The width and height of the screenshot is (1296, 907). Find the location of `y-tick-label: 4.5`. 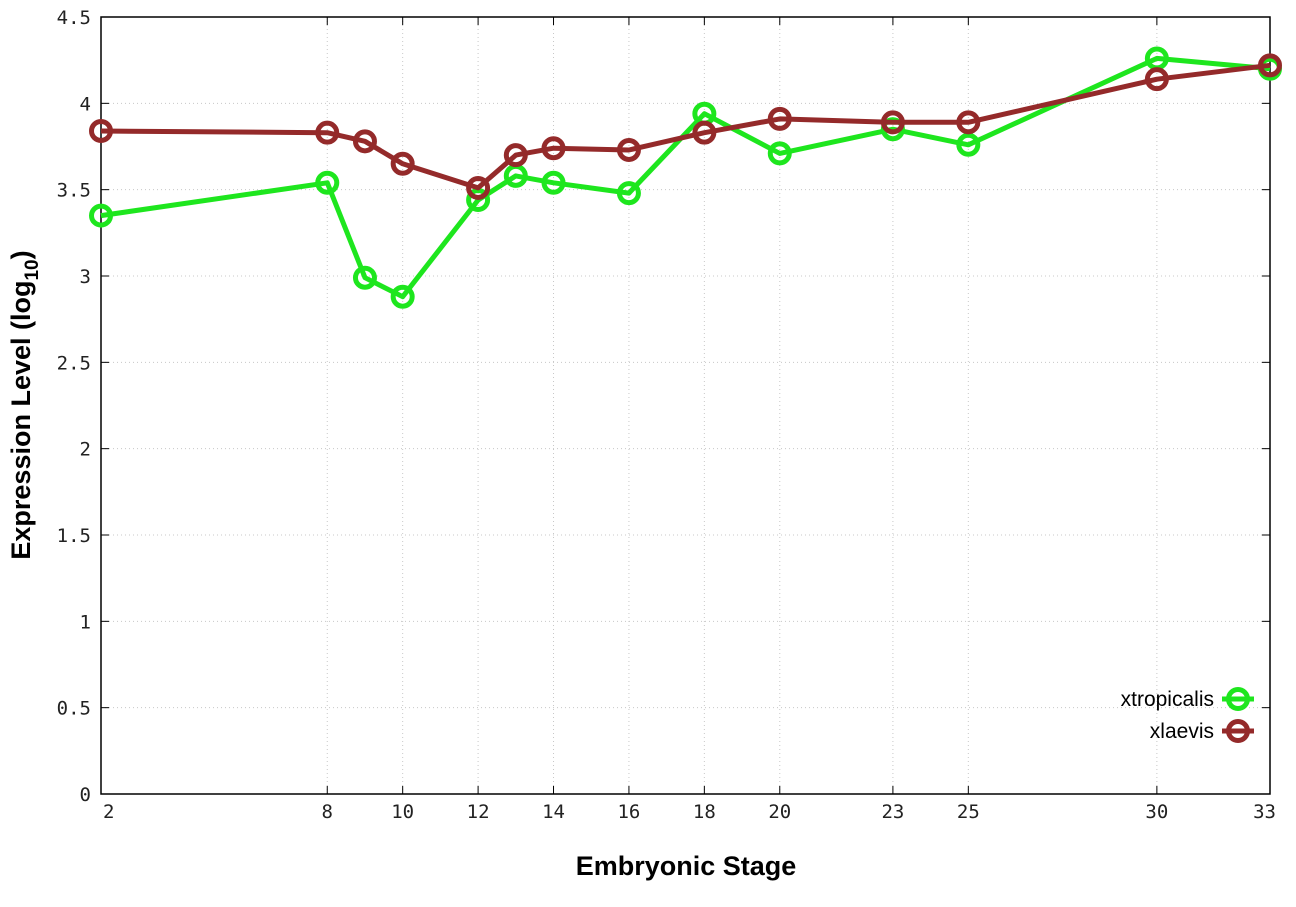

y-tick-label: 4.5 is located at coordinates (74, 18).